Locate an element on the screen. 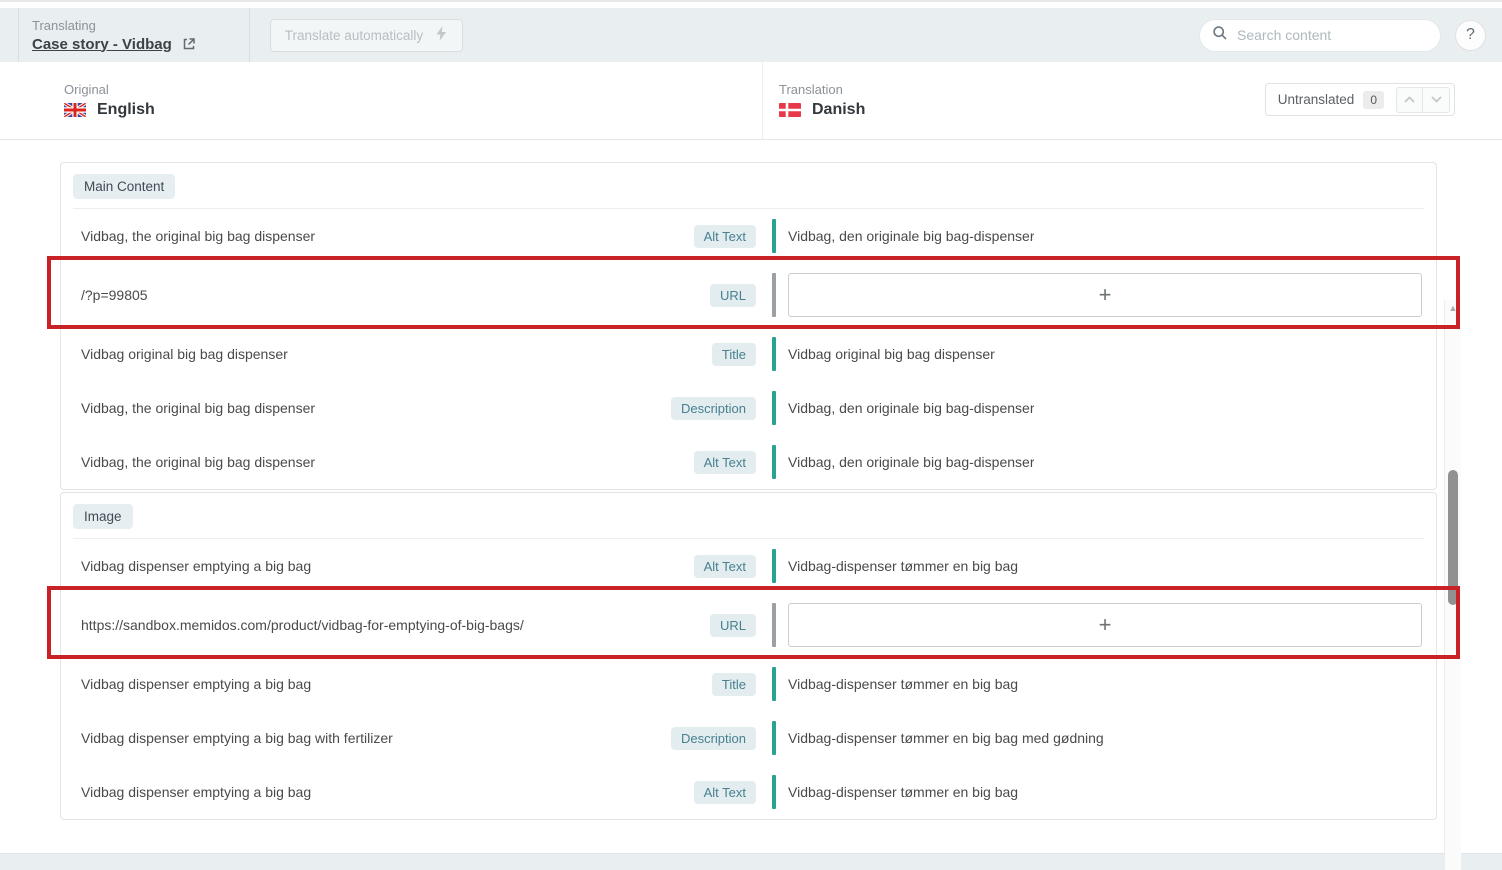  scrollbar-up-arrow: ▲ is located at coordinates (1453, 308).